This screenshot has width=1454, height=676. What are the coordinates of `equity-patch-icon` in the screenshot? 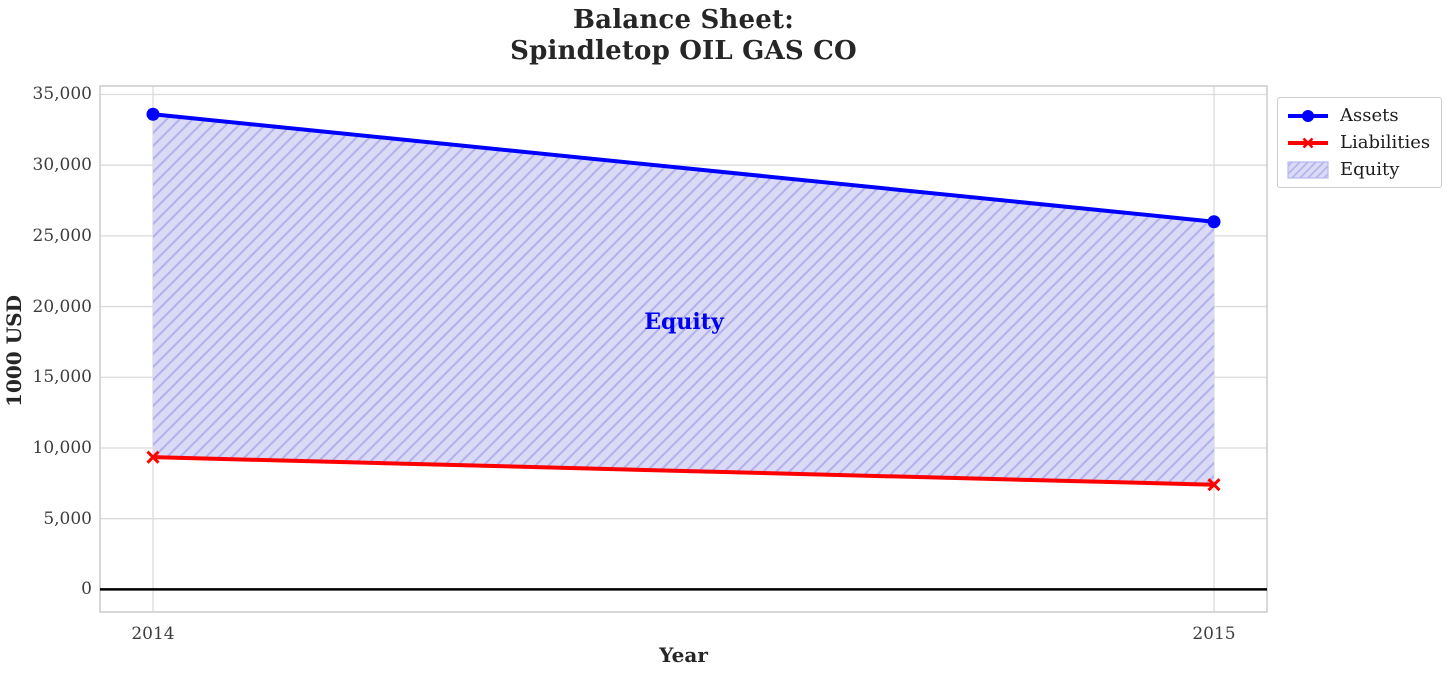 It's located at (1308, 169).